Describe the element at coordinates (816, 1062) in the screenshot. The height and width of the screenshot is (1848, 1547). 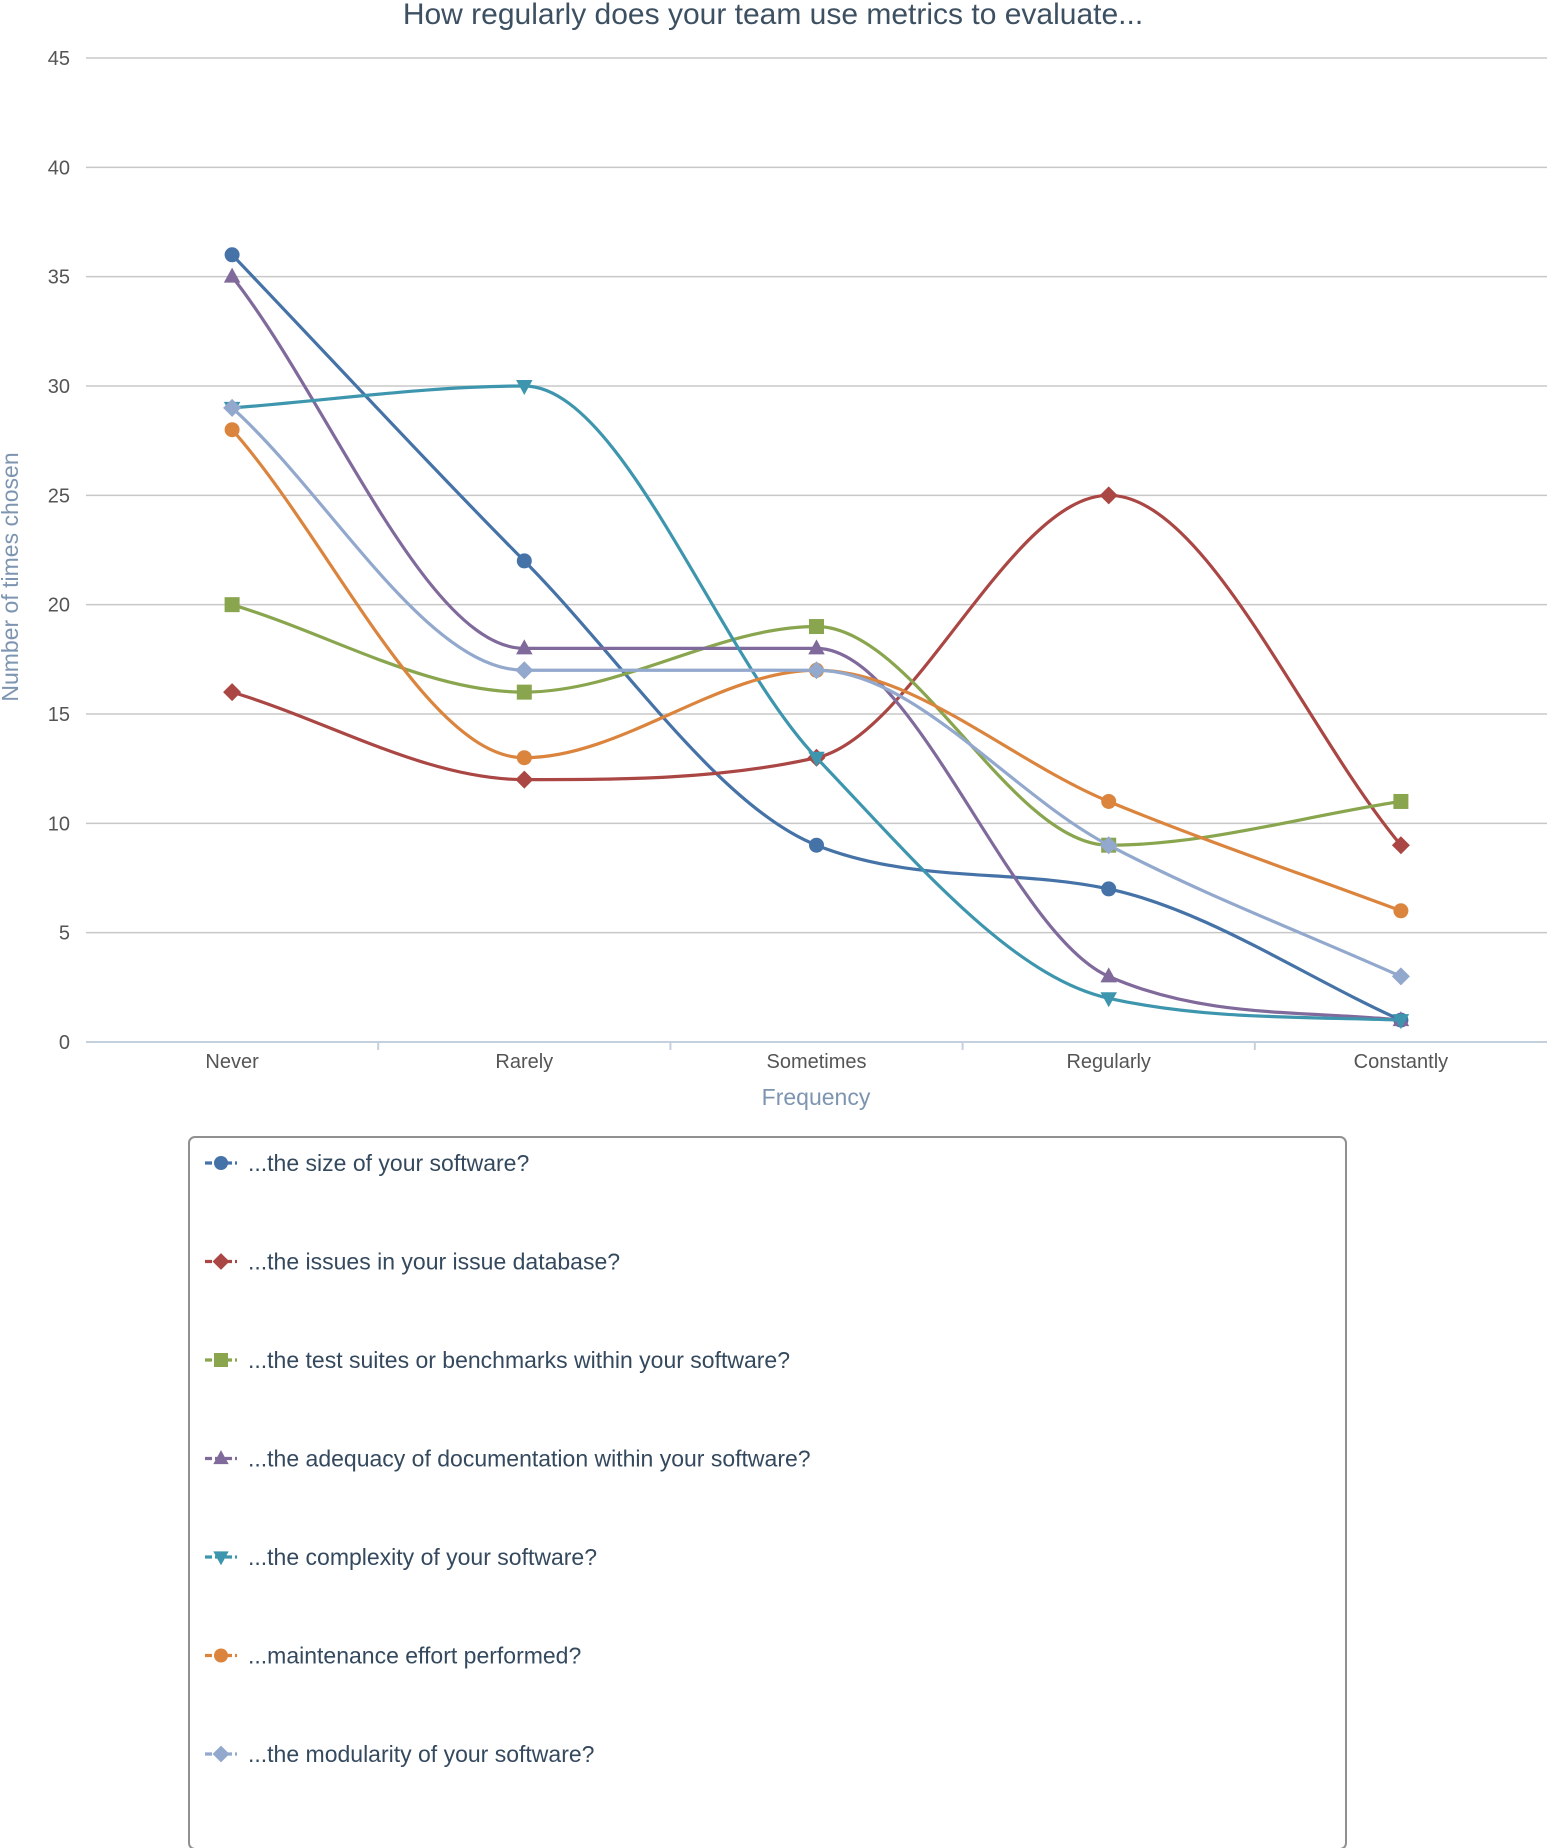
I see `x-tick-label: Sometimes` at that location.